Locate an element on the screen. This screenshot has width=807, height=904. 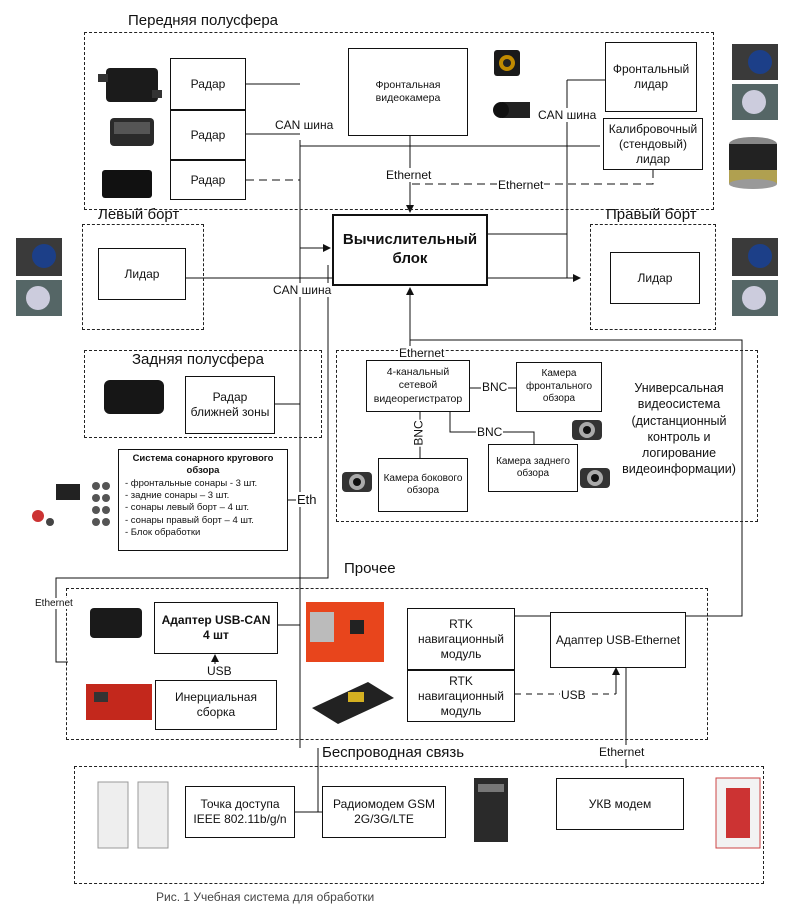
section-title-wireless: Беспроводная связь is located at coordinates (393, 752).